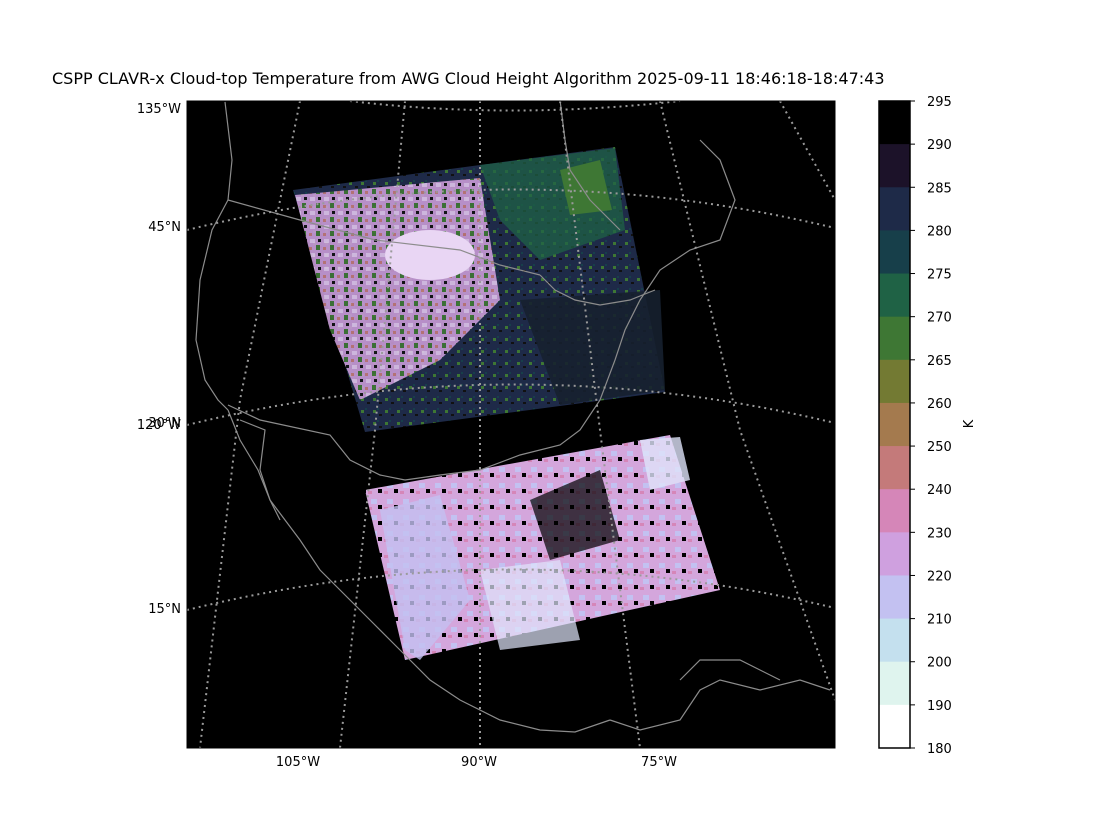  Describe the element at coordinates (939, 145) in the screenshot. I see `colorbar-tick-label: 290` at that location.